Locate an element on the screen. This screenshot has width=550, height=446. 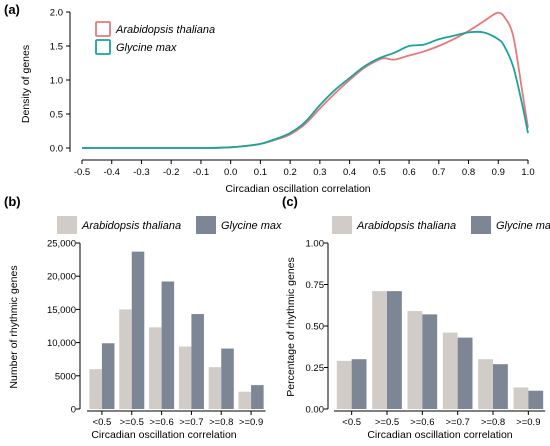
panel-c-x-tick-label: <0.5 is located at coordinates (351, 422).